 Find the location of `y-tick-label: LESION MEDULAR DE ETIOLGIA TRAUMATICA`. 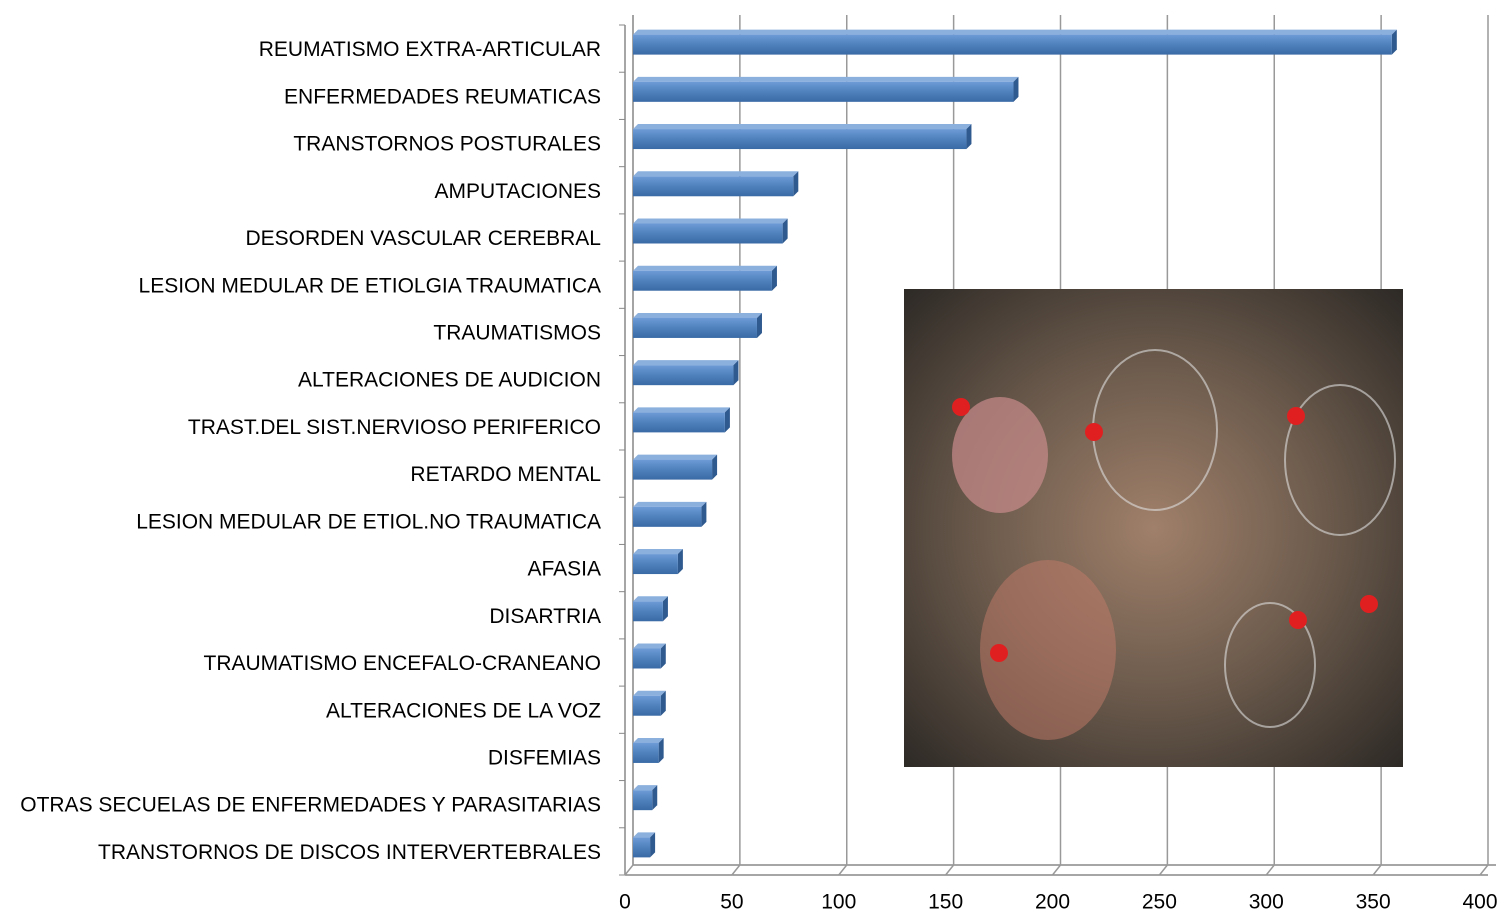

y-tick-label: LESION MEDULAR DE ETIOLGIA TRAUMATICA is located at coordinates (370, 285).